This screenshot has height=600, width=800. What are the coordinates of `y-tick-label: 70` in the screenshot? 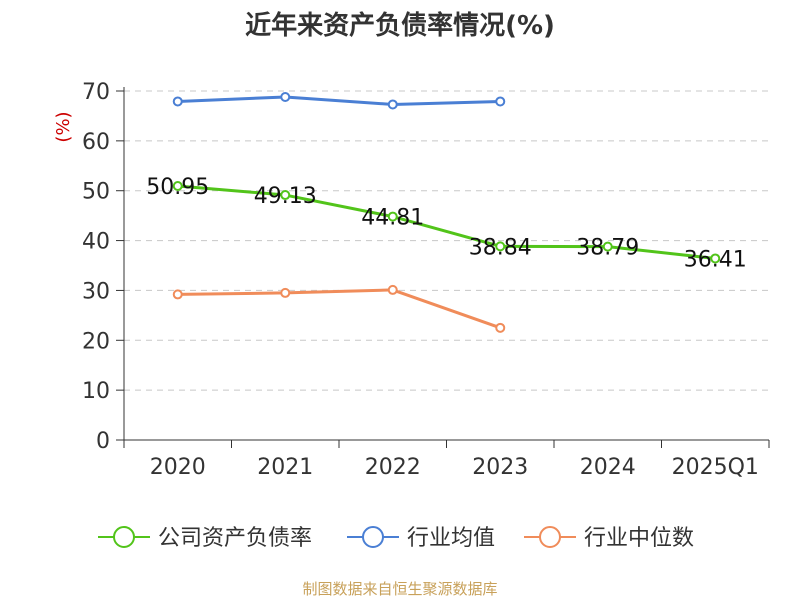 It's located at (96, 92).